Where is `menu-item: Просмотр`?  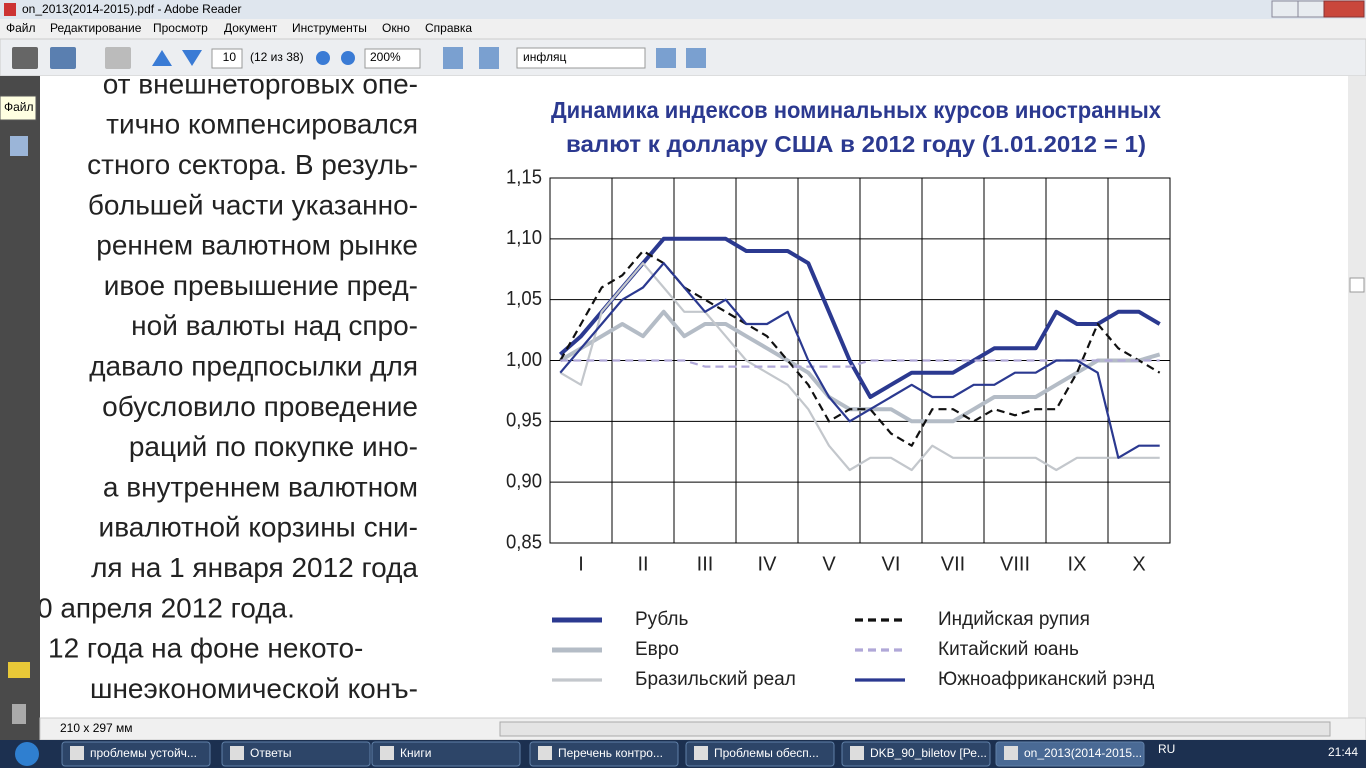
menu-item: Просмотр is located at coordinates (180, 28).